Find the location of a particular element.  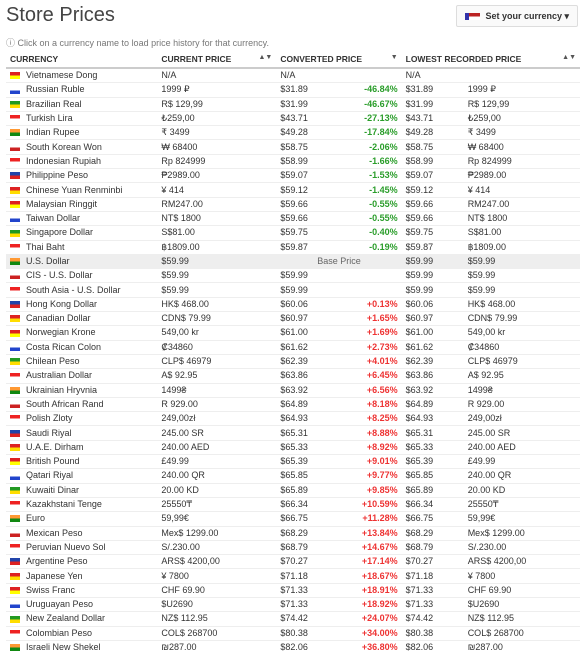

currency-name: Colombian Peso is located at coordinates (90, 633).